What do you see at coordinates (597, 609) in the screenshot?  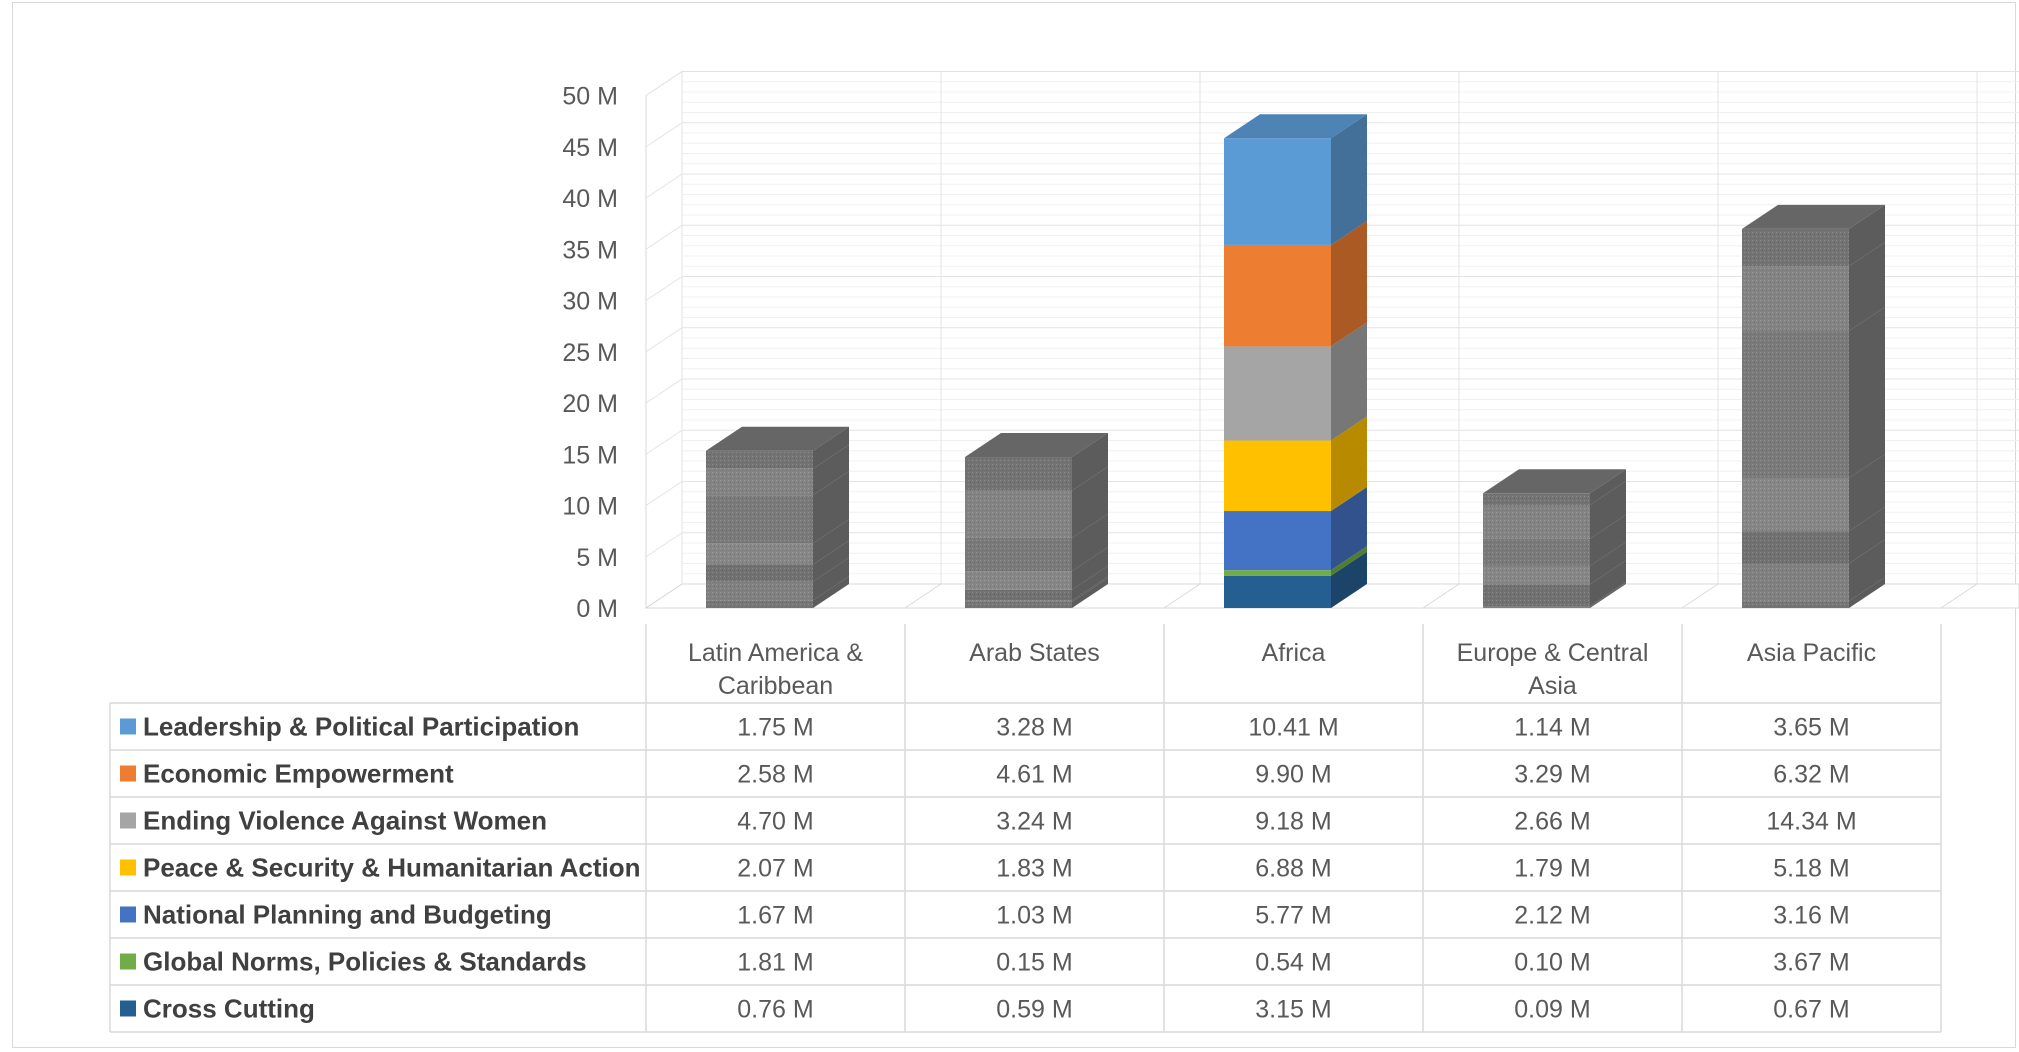 I see `y-tick-label: 0 M` at bounding box center [597, 609].